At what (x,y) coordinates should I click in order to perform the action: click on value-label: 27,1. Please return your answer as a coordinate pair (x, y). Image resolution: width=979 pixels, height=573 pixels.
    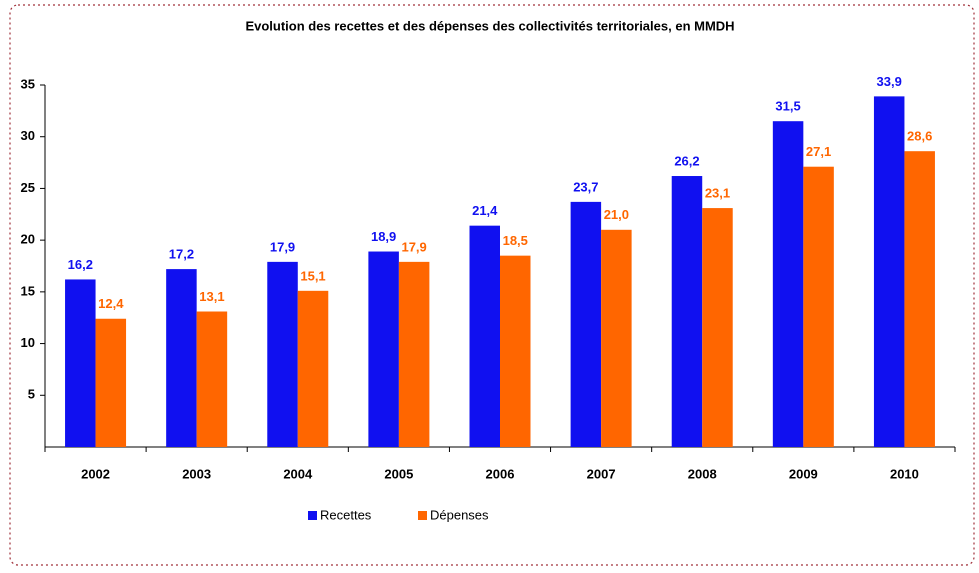
    Looking at the image, I should click on (818, 151).